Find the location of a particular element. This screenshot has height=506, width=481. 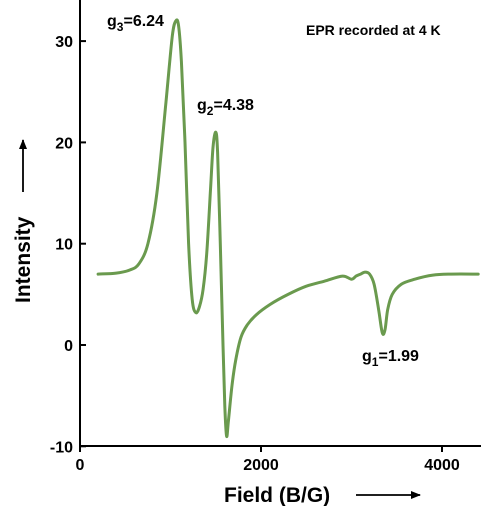

corner-note: EPR recorded at 4 K is located at coordinates (373, 30).